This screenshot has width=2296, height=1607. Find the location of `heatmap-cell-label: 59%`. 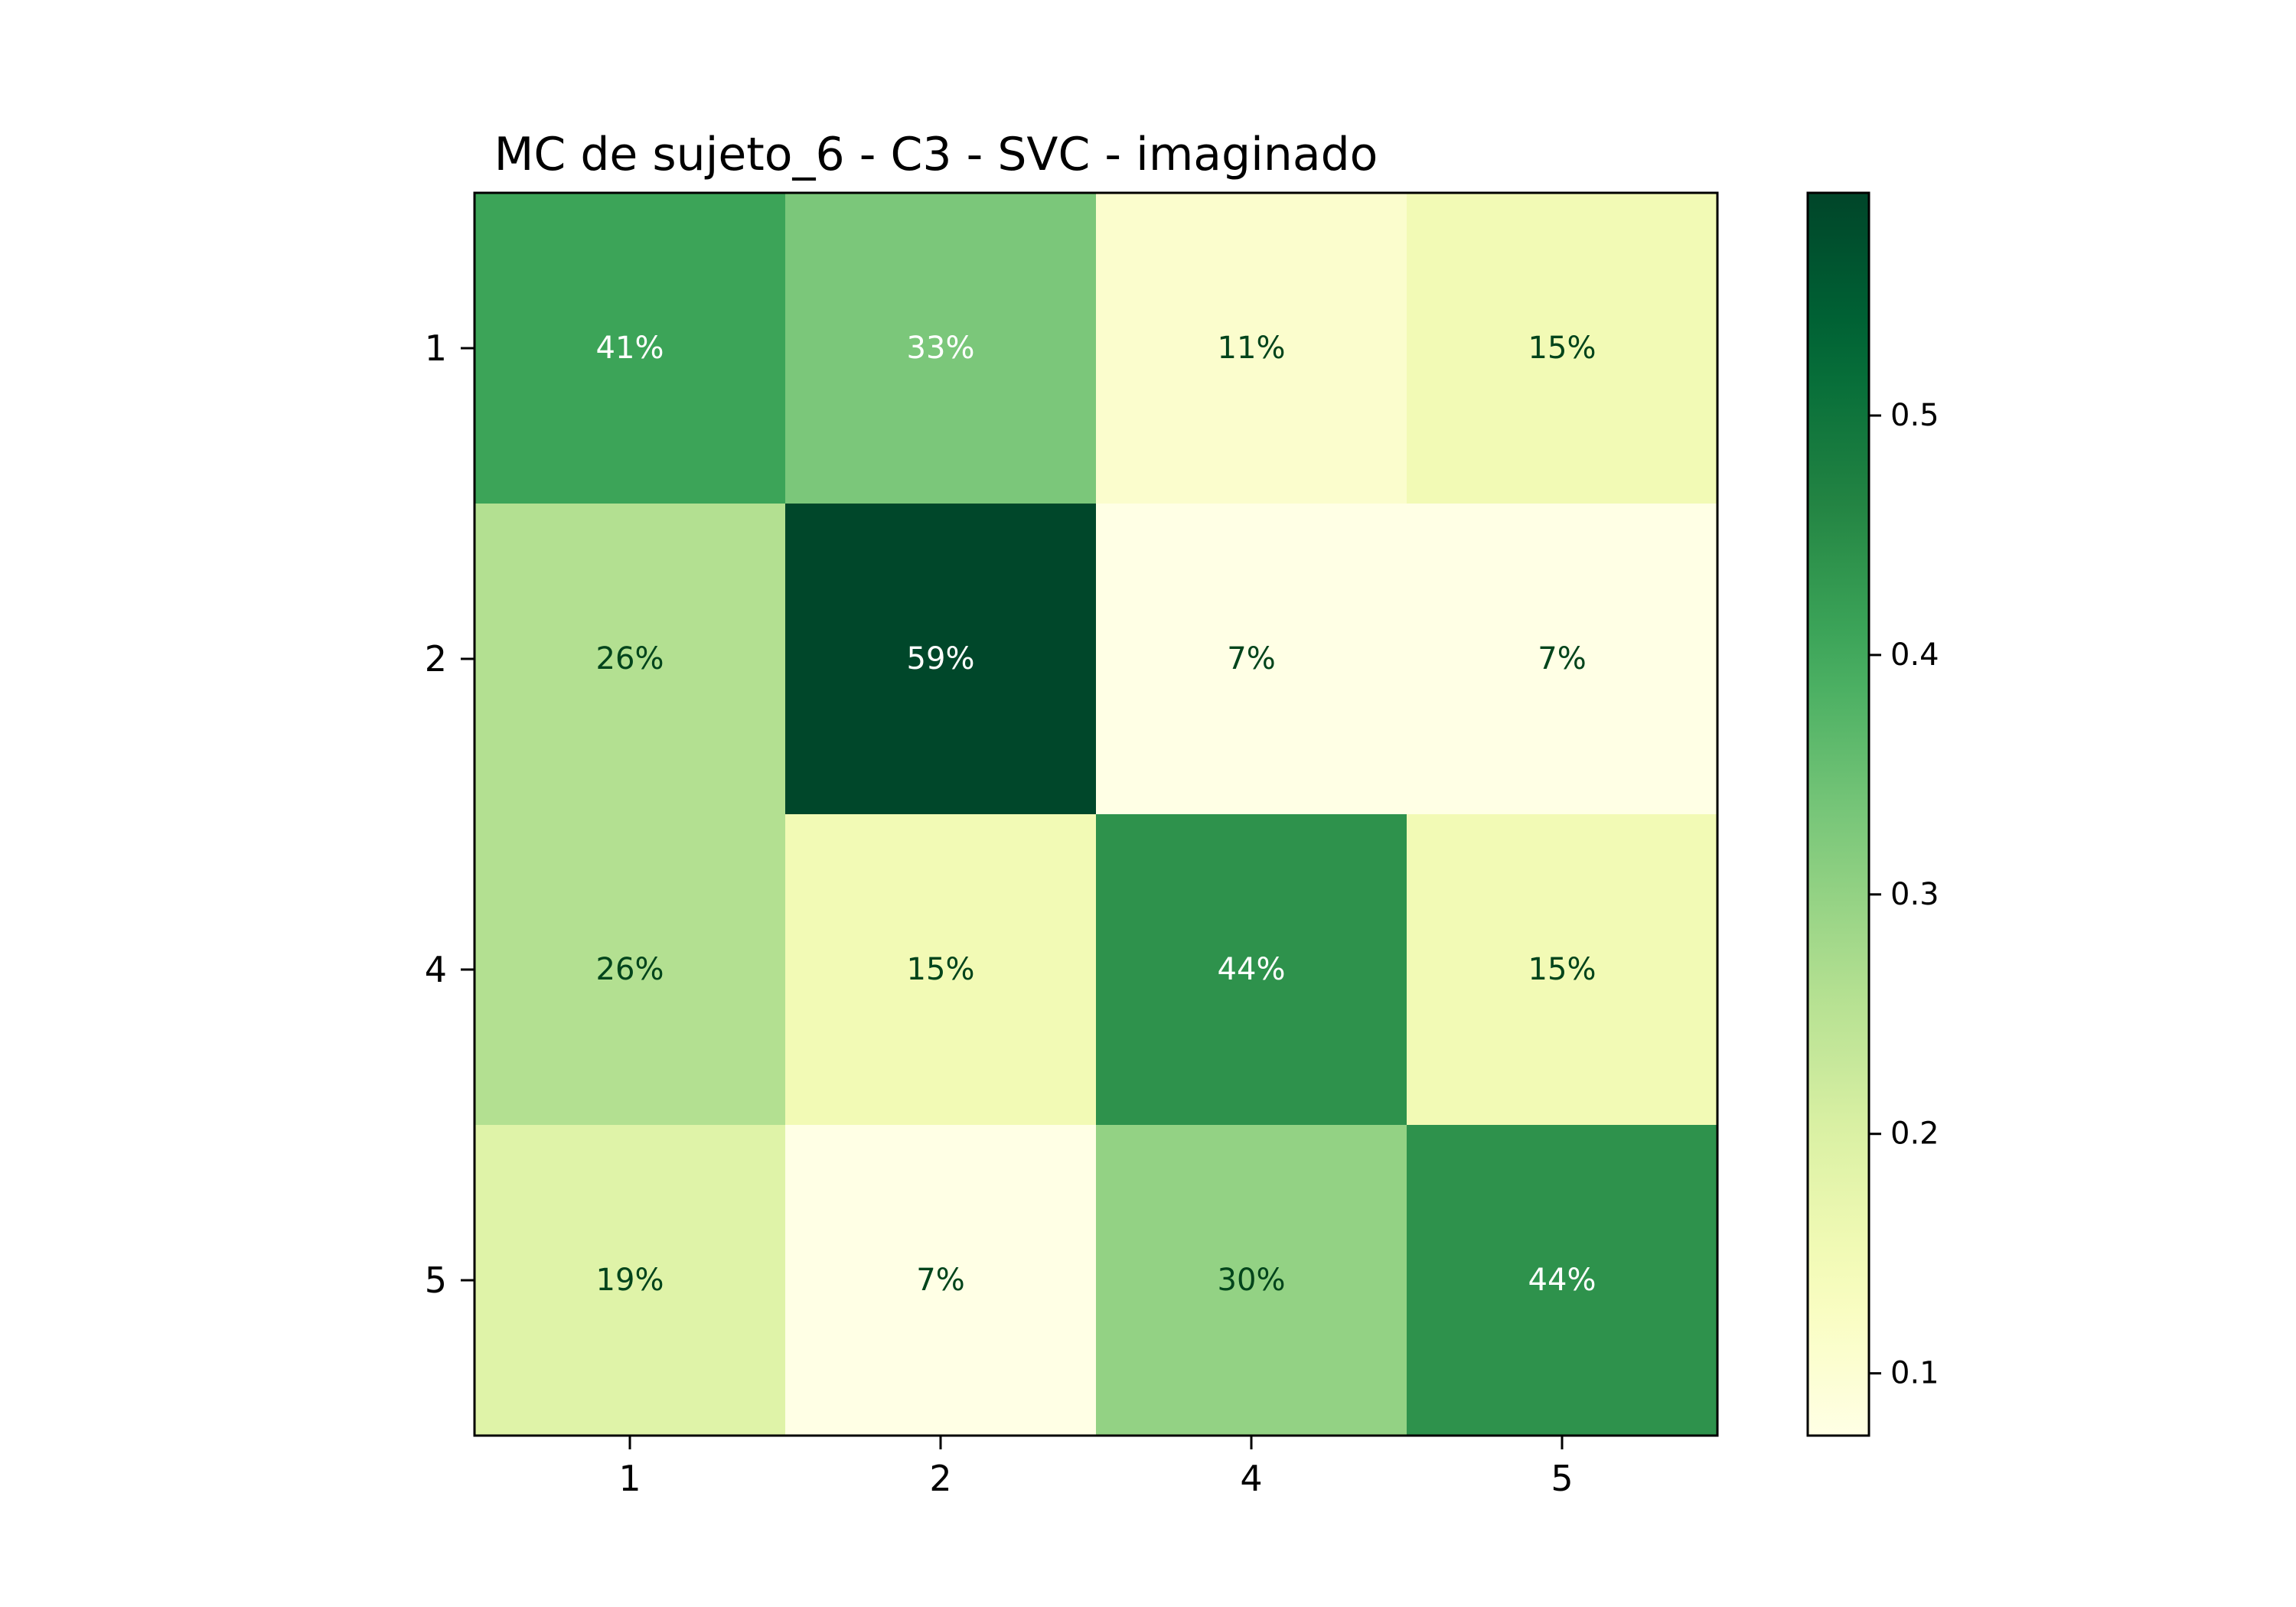

heatmap-cell-label: 59% is located at coordinates (941, 658).